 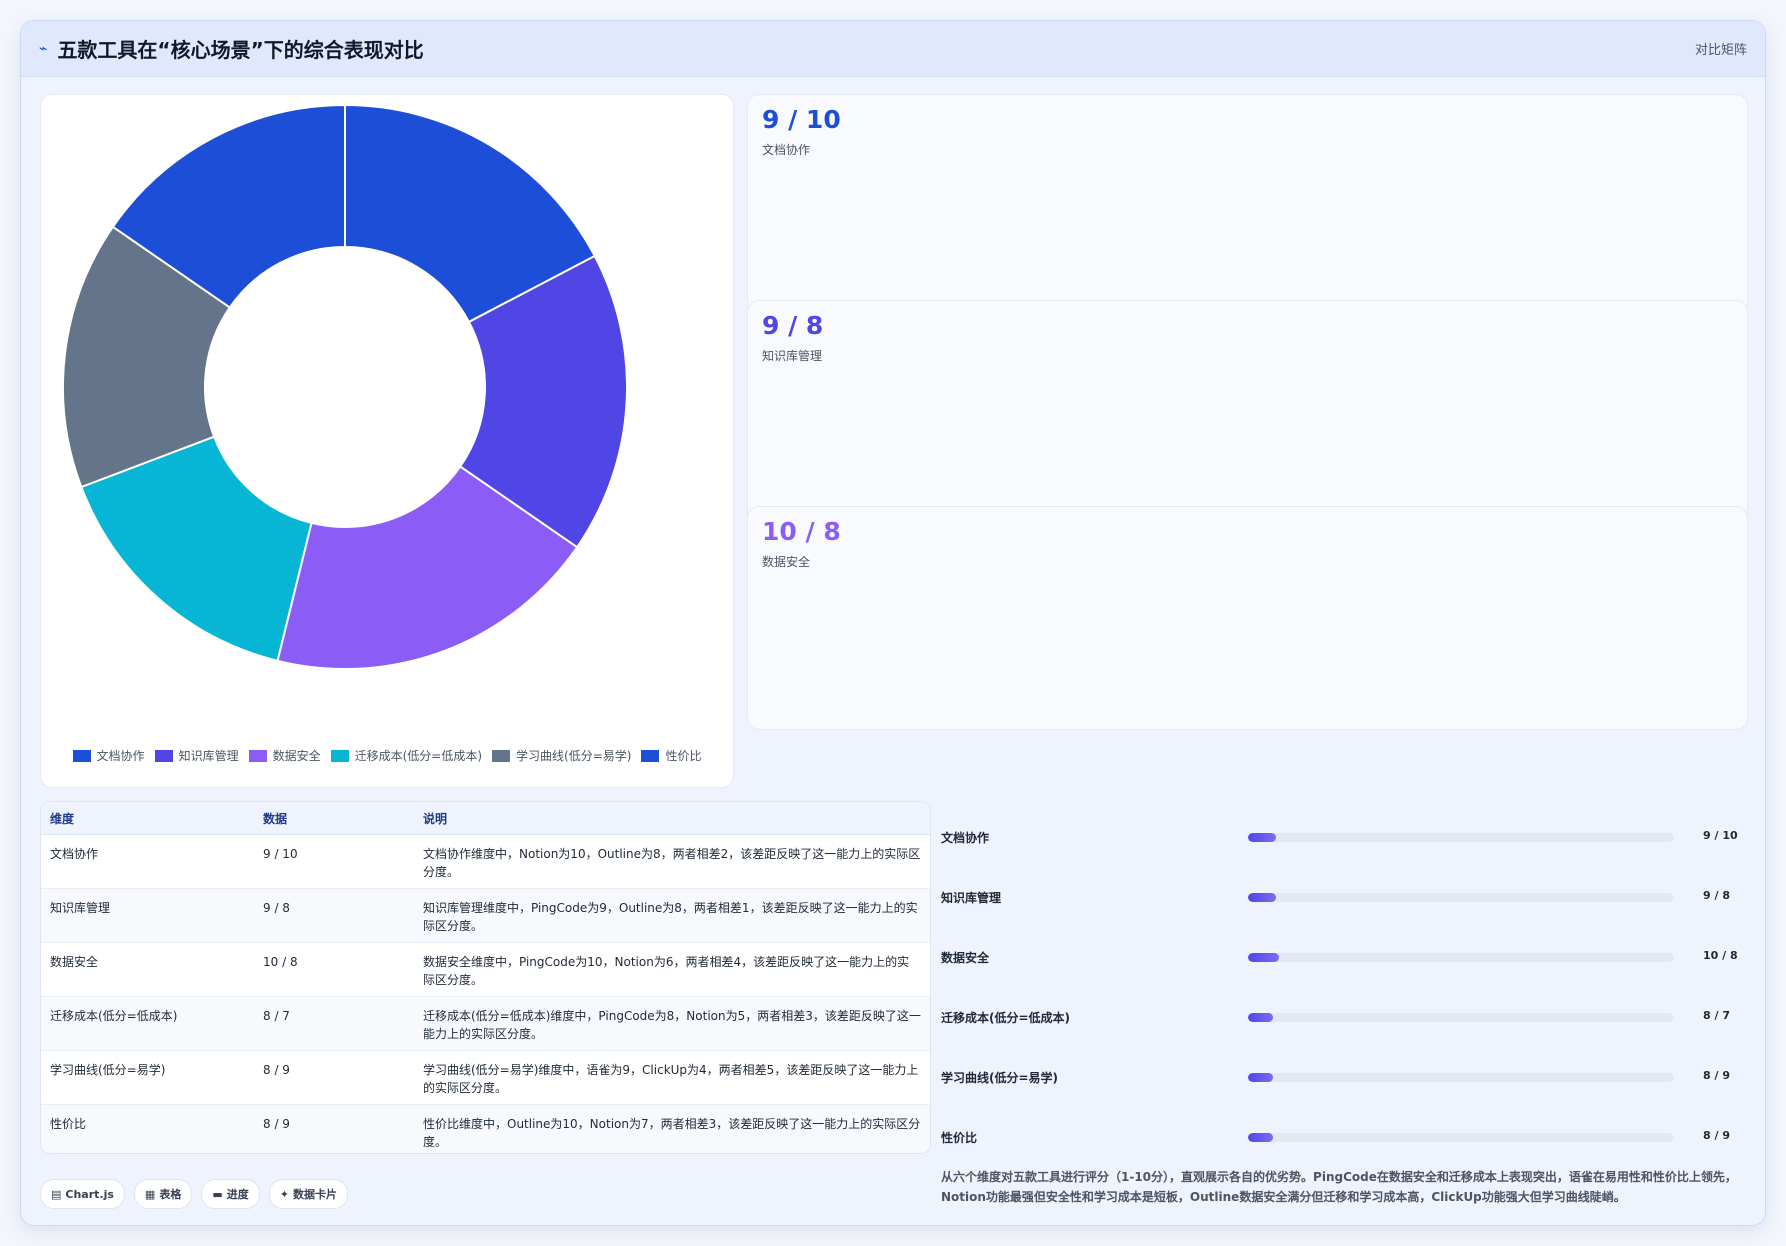 What do you see at coordinates (683, 756) in the screenshot?
I see `legend-label: 性价比` at bounding box center [683, 756].